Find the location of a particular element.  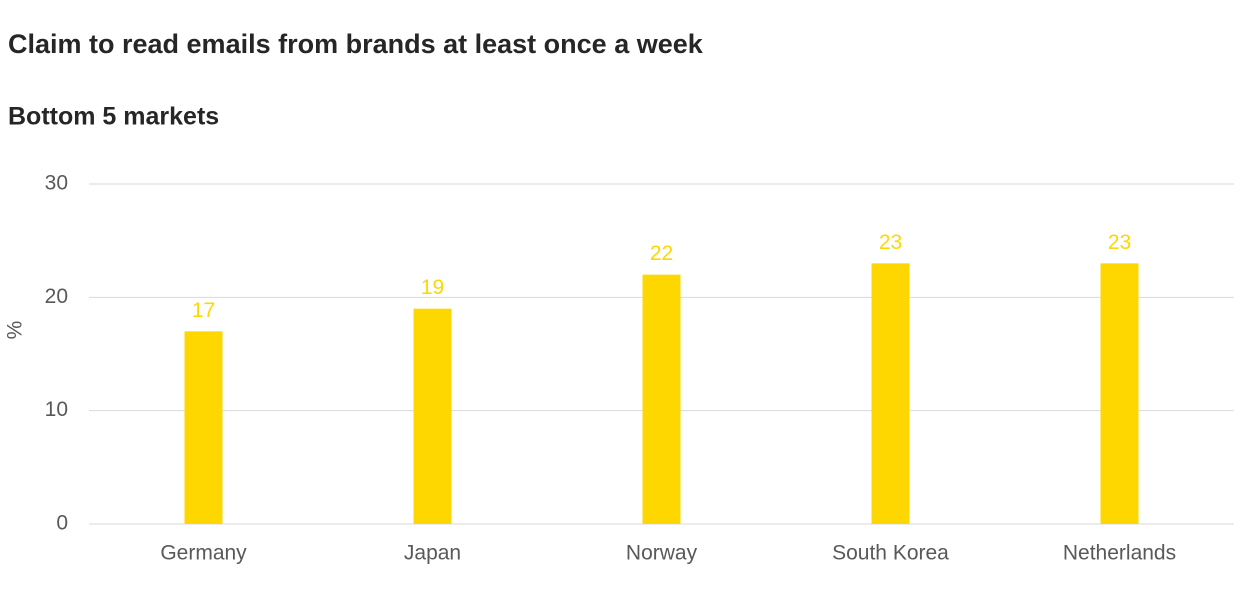

y-tick-label: 0 is located at coordinates (62, 523).